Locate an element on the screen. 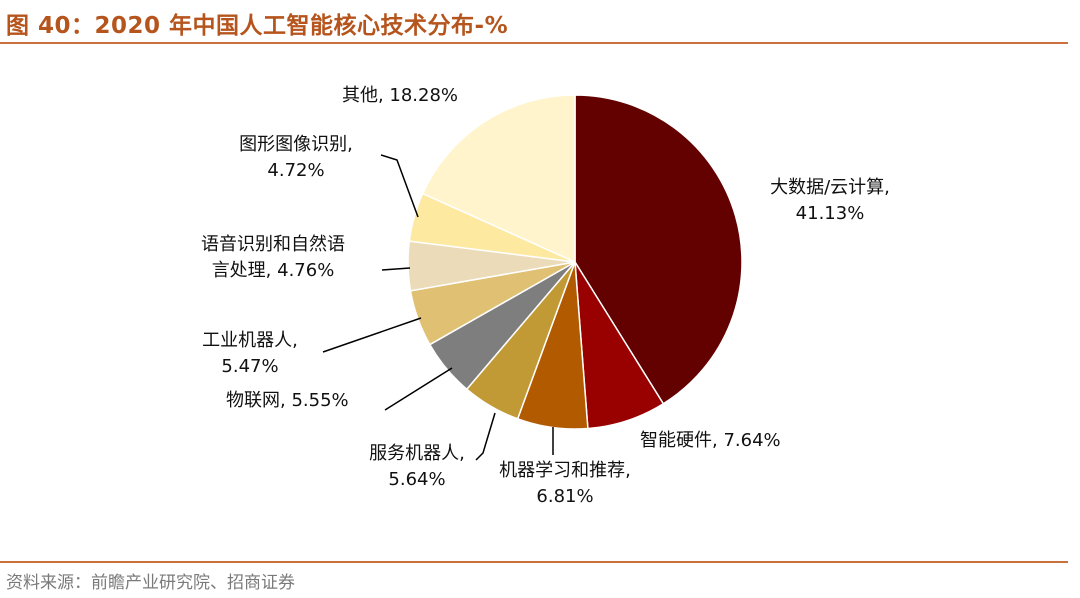  slice-label: 大数据/云计算, 41.13% is located at coordinates (830, 200).